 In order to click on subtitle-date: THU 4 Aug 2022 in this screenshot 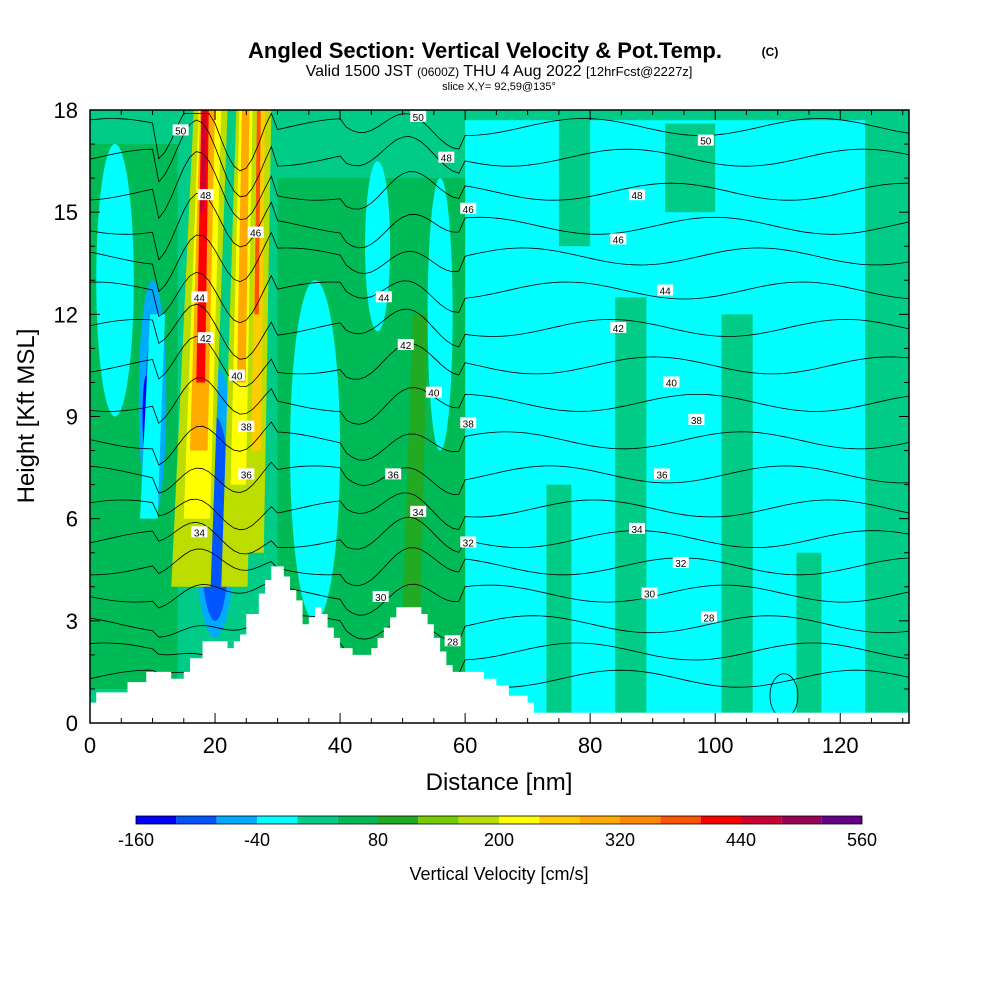, I will do `click(522, 71)`.